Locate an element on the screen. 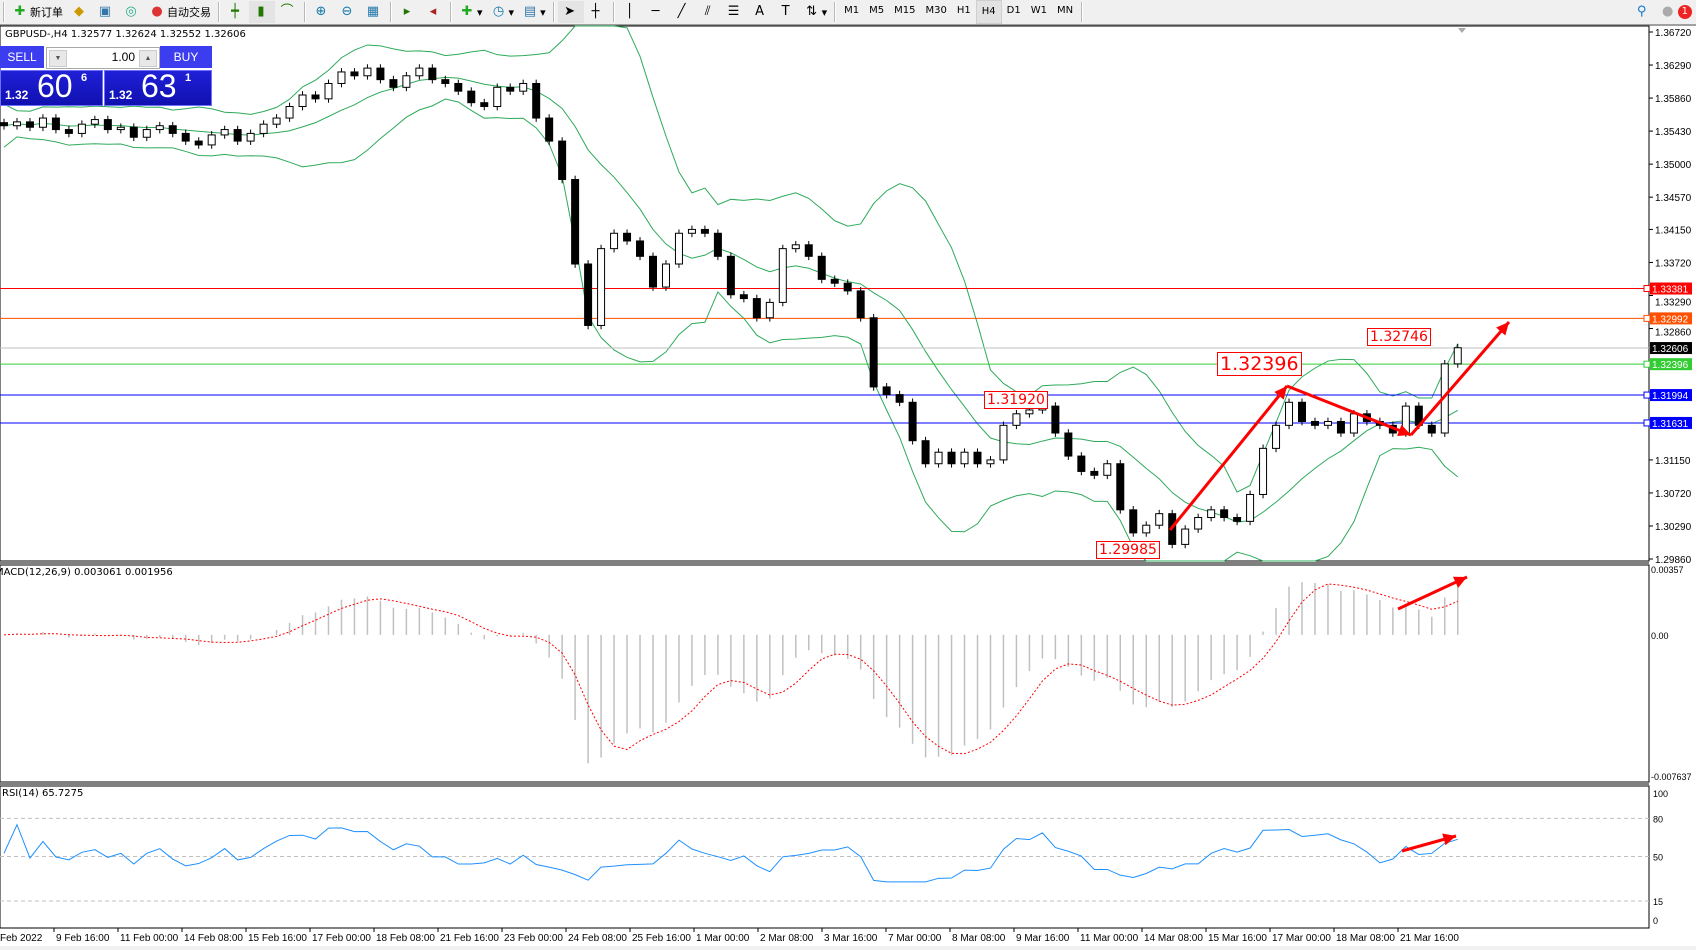 The image size is (1696, 950). sell-button: SELL is located at coordinates (22, 57).